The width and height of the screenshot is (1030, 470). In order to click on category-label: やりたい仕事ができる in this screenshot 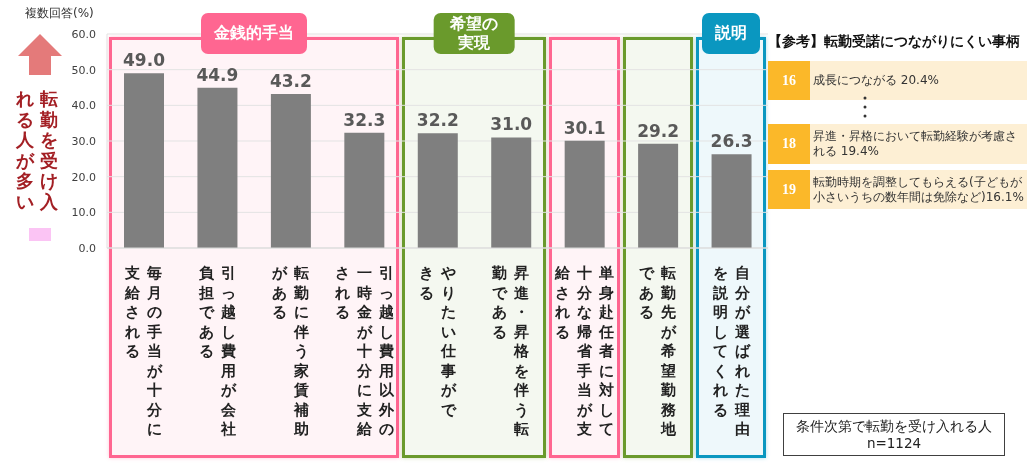, I will do `click(437, 341)`.